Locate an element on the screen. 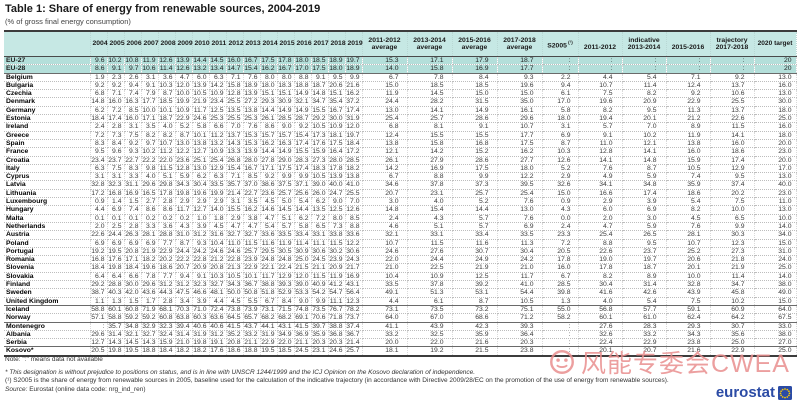 This screenshot has height=407, width=800. year-value-cell: 6.8 is located at coordinates (99, 94).